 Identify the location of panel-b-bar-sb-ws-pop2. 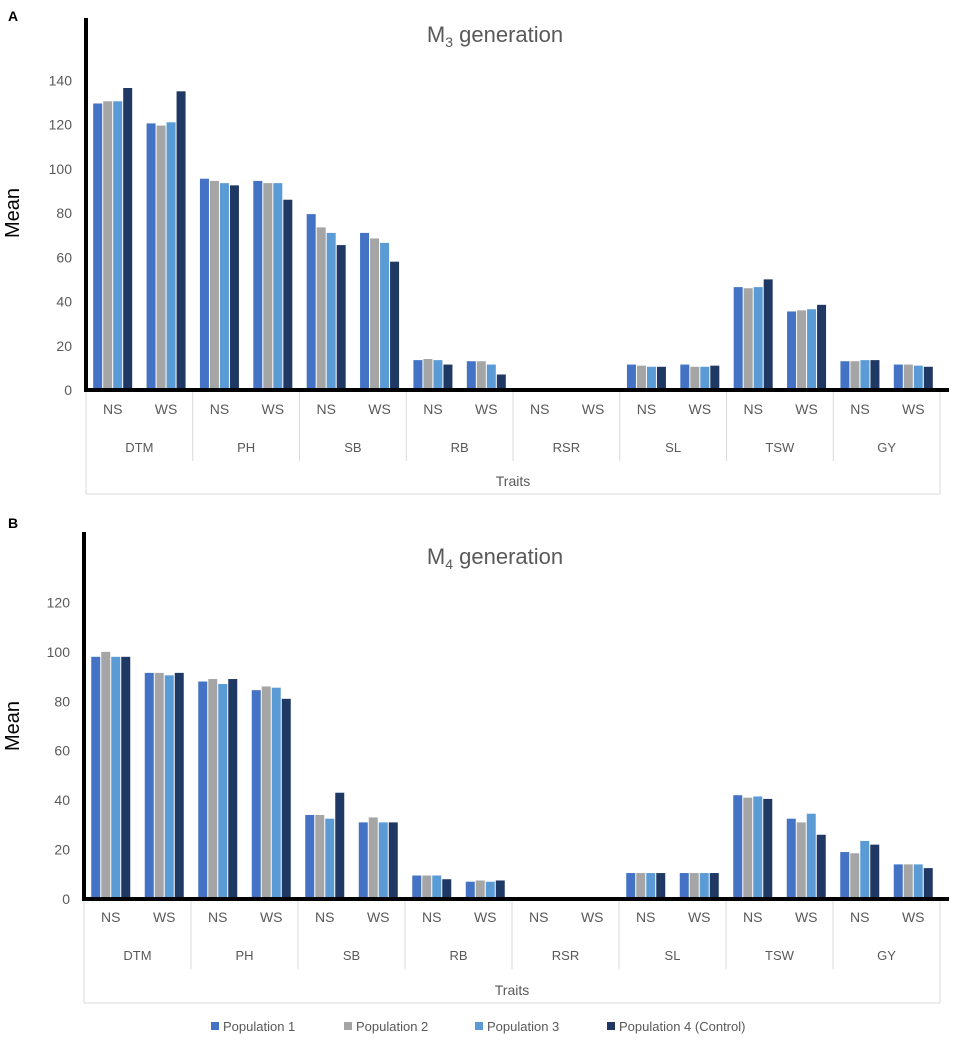
(373, 858).